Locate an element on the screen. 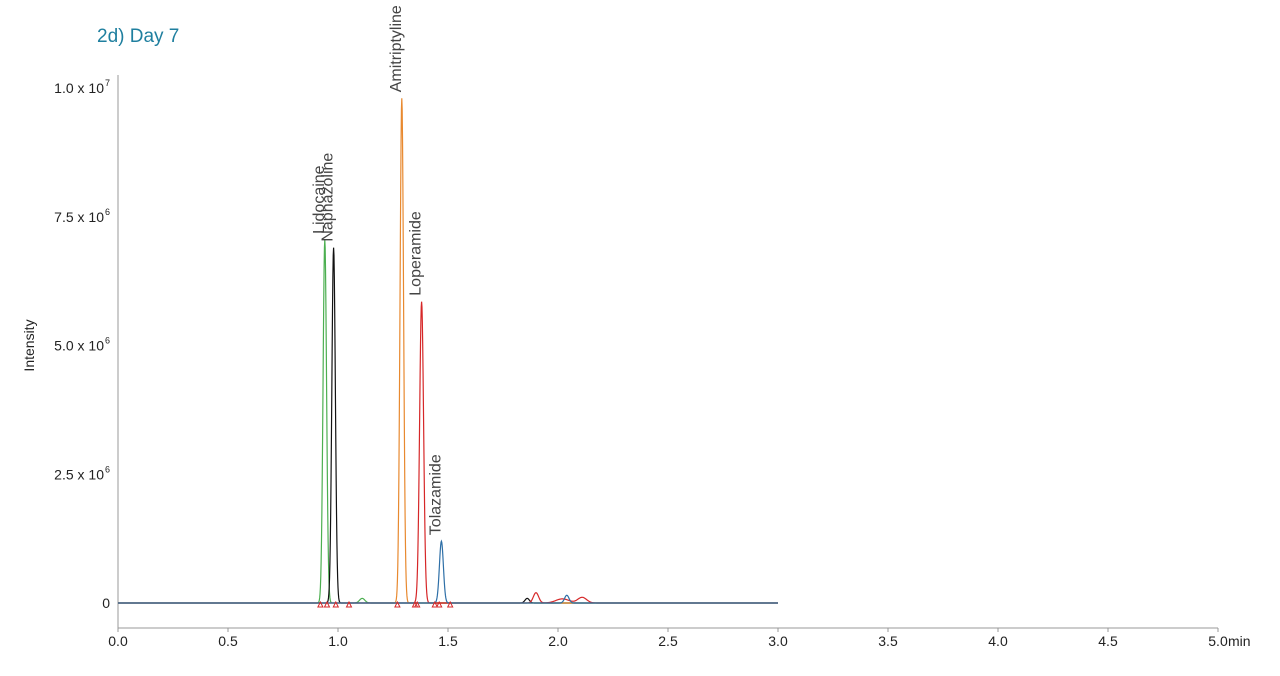 This screenshot has width=1280, height=676. x-tick-label: 3.5 is located at coordinates (888, 641).